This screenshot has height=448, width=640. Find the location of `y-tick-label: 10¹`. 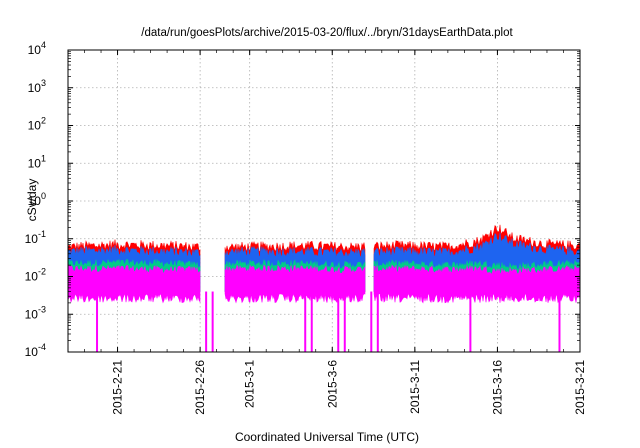

y-tick-label: 10¹ is located at coordinates (37, 161).